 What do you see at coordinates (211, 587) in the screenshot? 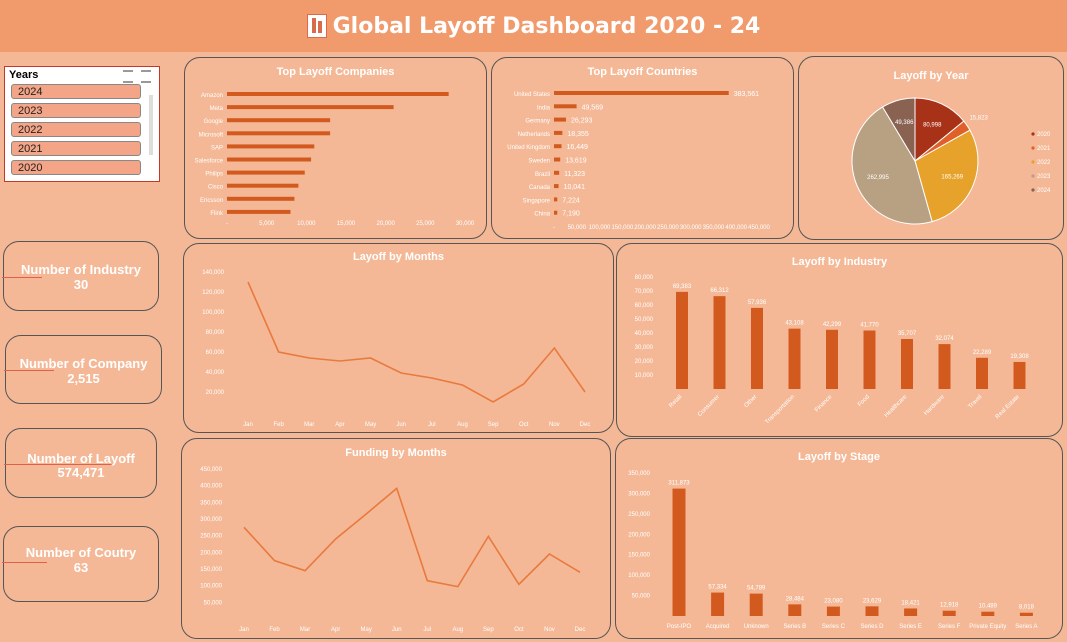
I see `y-tick-label: 100,000` at bounding box center [211, 587].